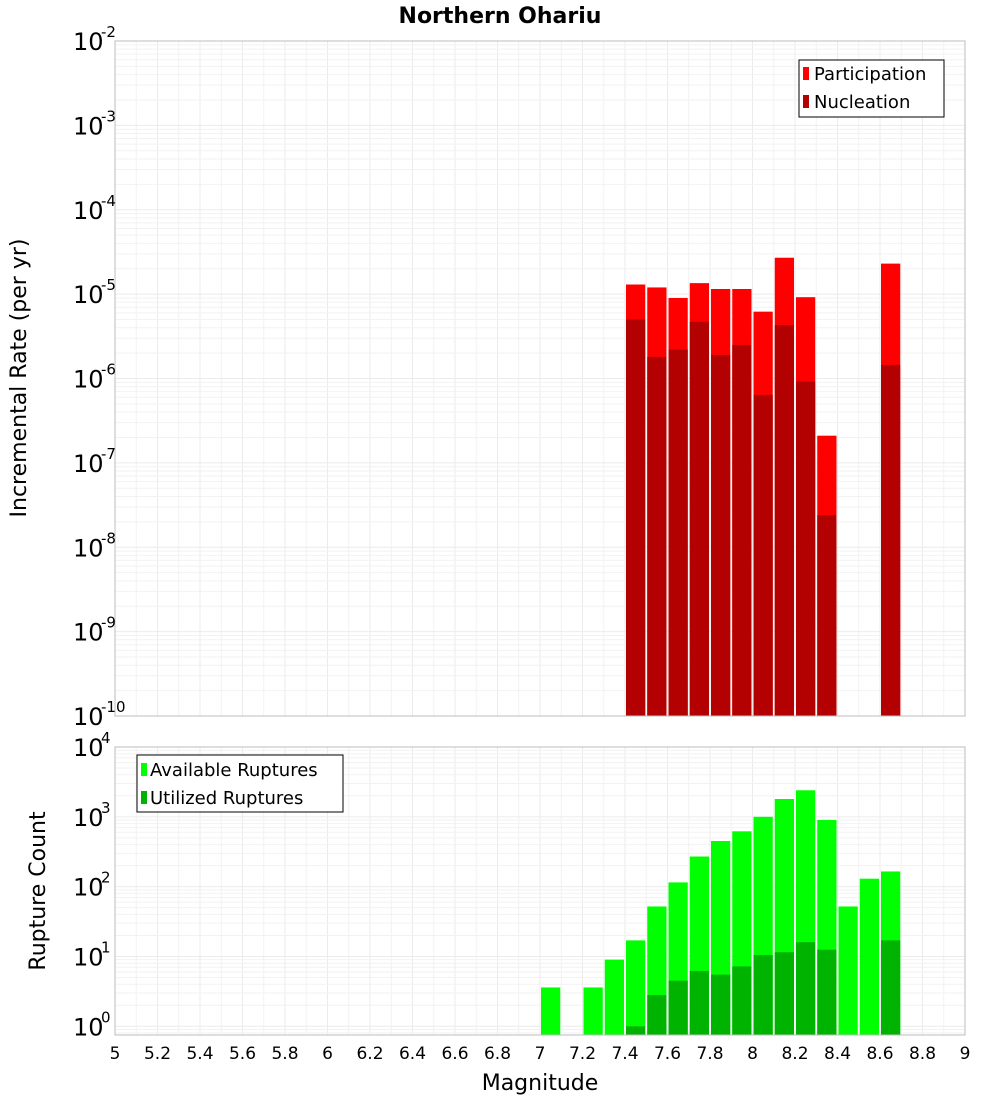  Describe the element at coordinates (108, 370) in the screenshot. I see `top-y-tick-exponent: -6` at that location.